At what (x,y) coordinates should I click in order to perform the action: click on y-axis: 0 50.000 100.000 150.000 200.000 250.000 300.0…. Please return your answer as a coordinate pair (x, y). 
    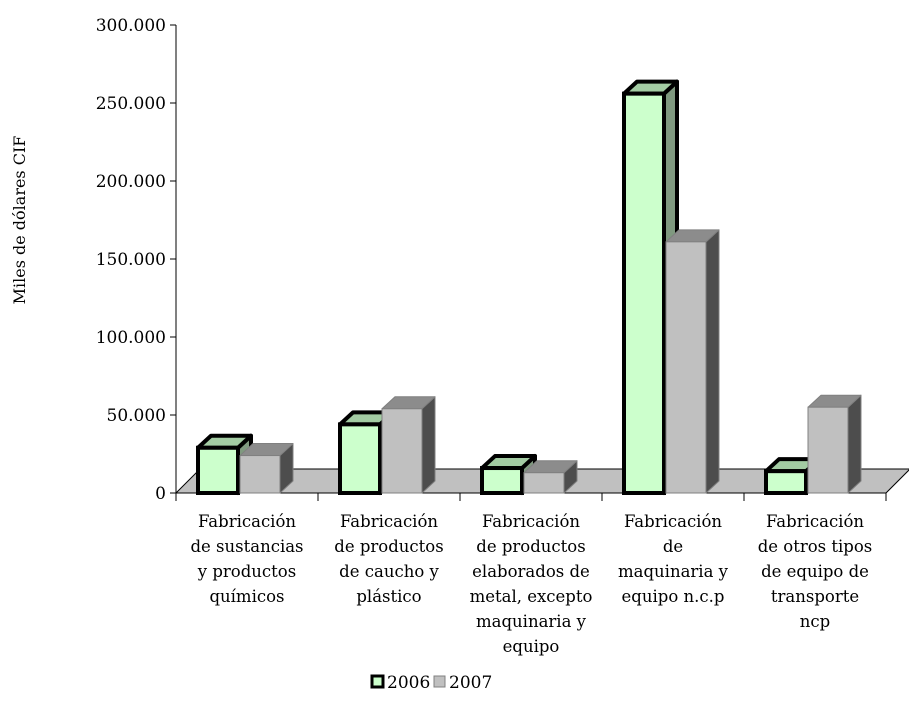
    Looking at the image, I should click on (136, 260).